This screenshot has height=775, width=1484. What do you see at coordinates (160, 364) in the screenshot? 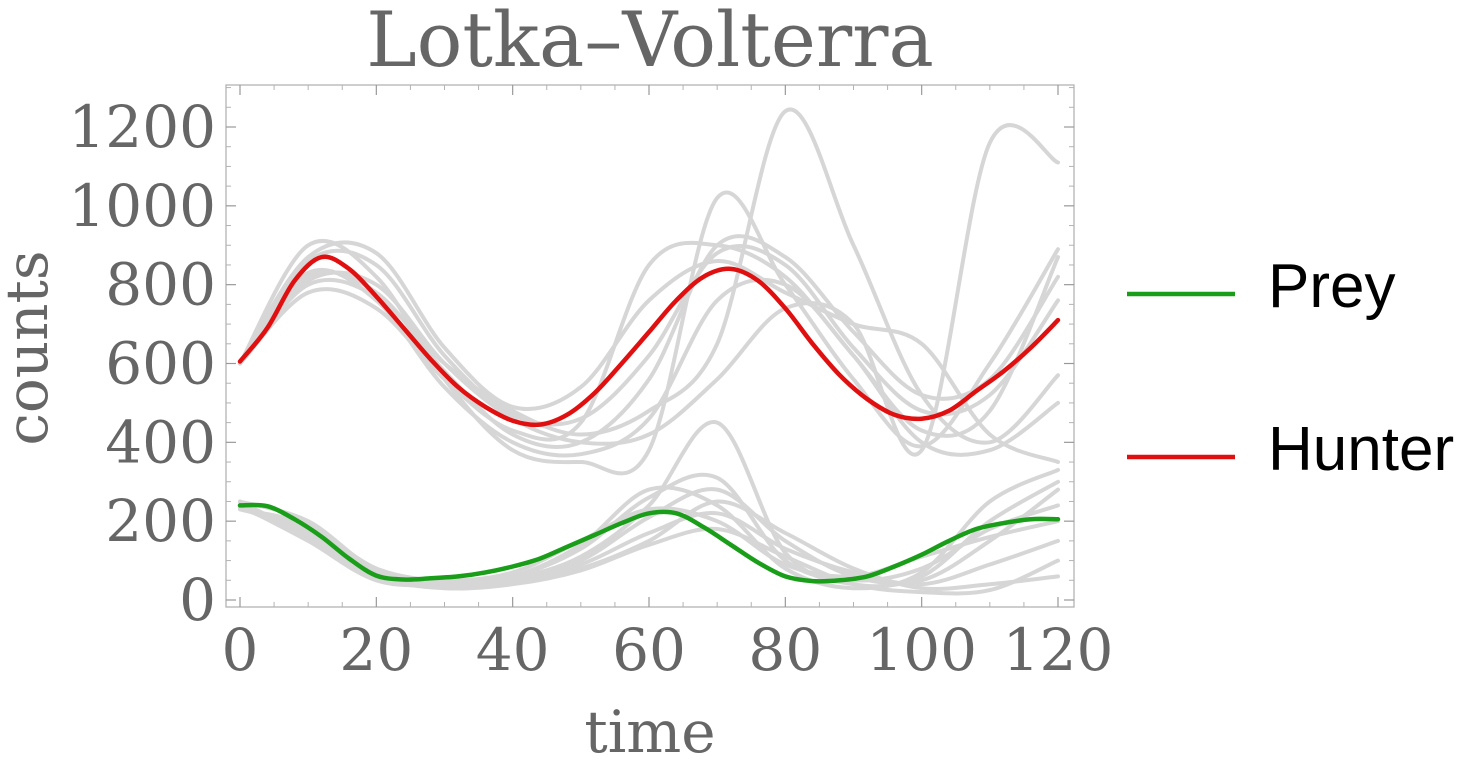
I see `y-tick-label: 600` at bounding box center [160, 364].